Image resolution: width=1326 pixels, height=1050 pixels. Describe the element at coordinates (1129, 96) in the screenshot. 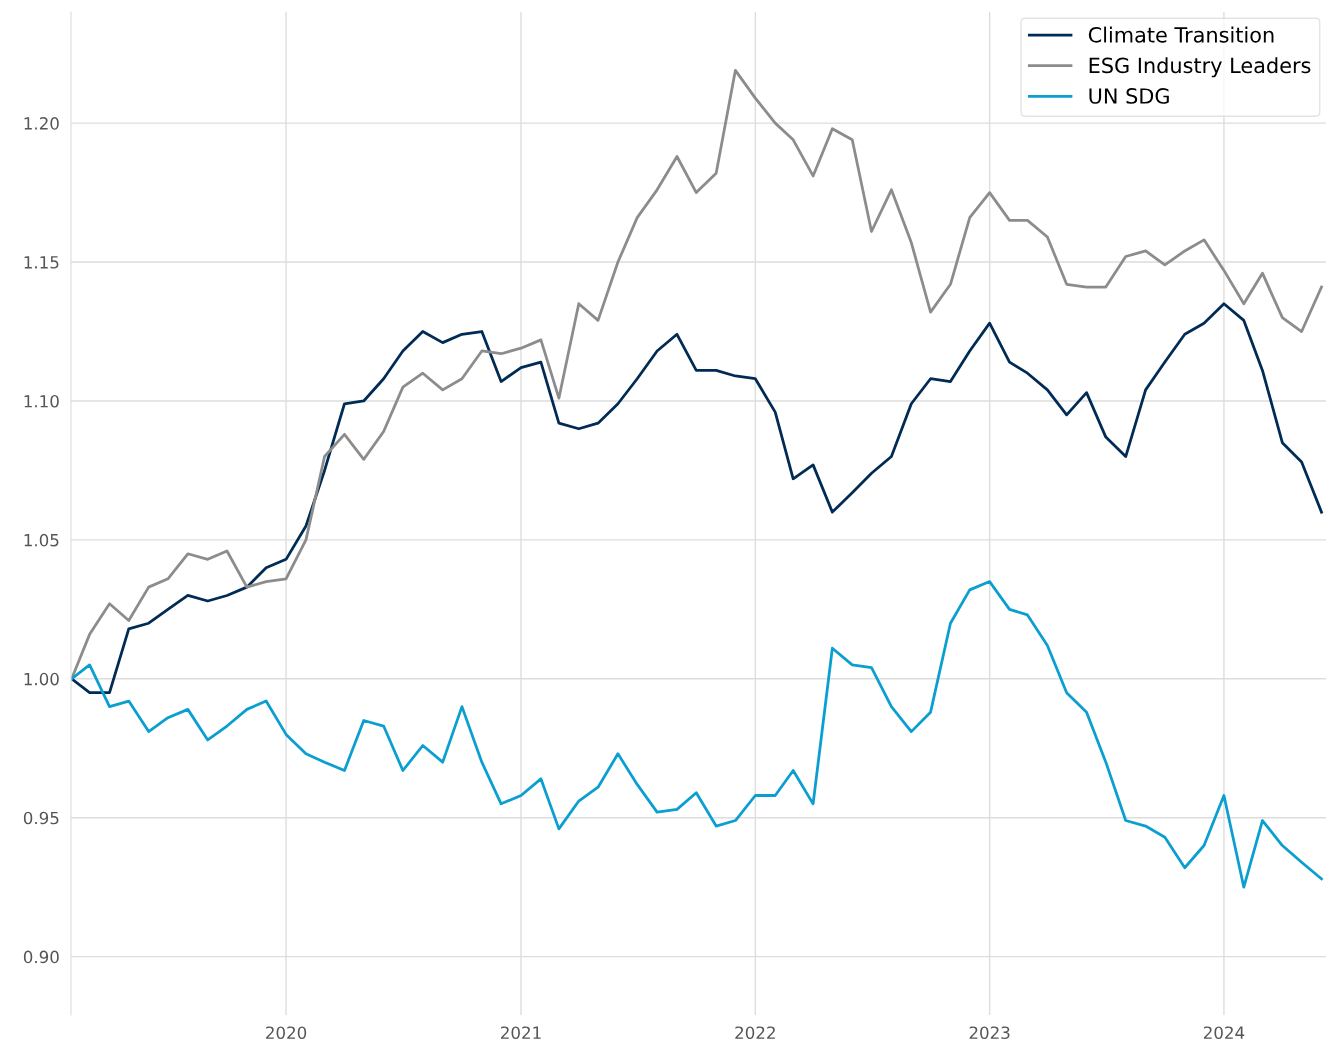

I see `legend-label: UN SDG` at that location.